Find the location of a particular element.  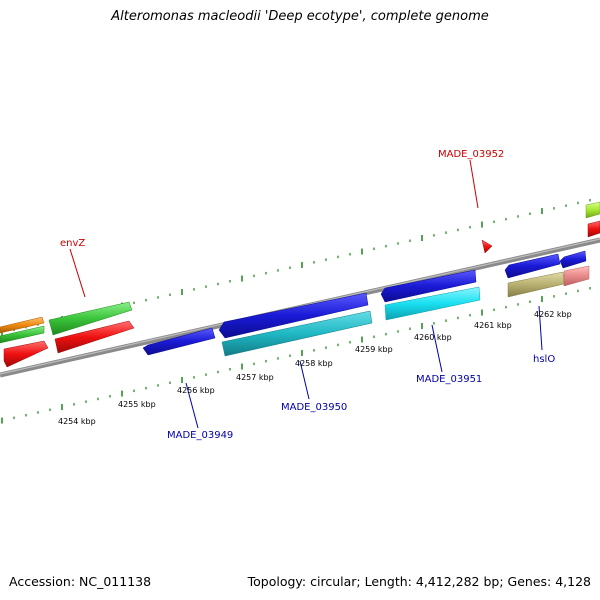

scale-label: 4254 kbp is located at coordinates (77, 421).